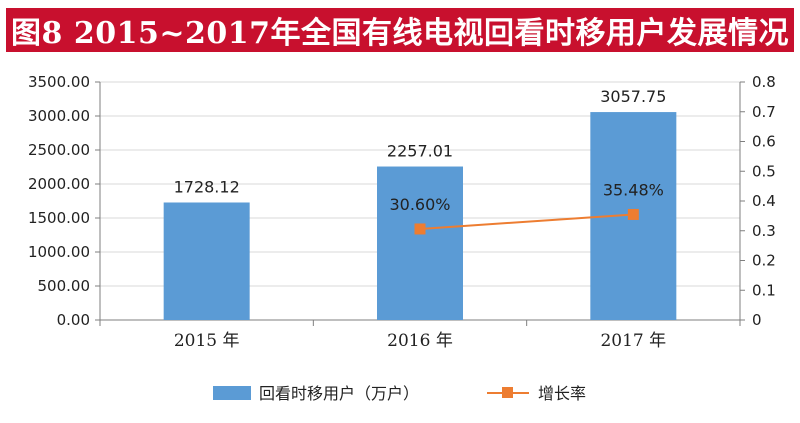 This screenshot has height=423, width=800. I want to click on category-label: 2016 年, so click(420, 341).